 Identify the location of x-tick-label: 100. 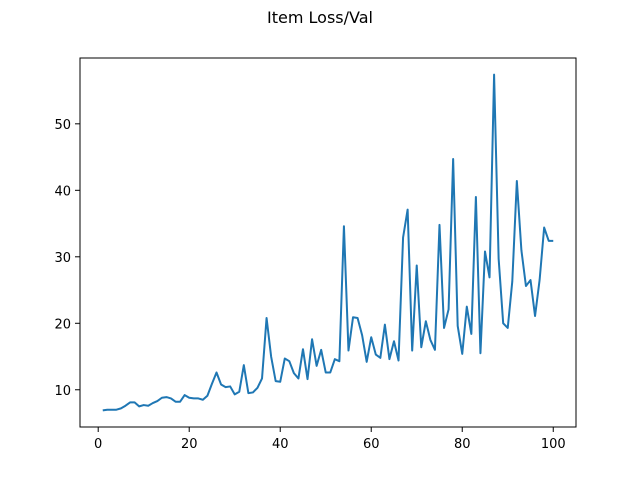
(553, 444).